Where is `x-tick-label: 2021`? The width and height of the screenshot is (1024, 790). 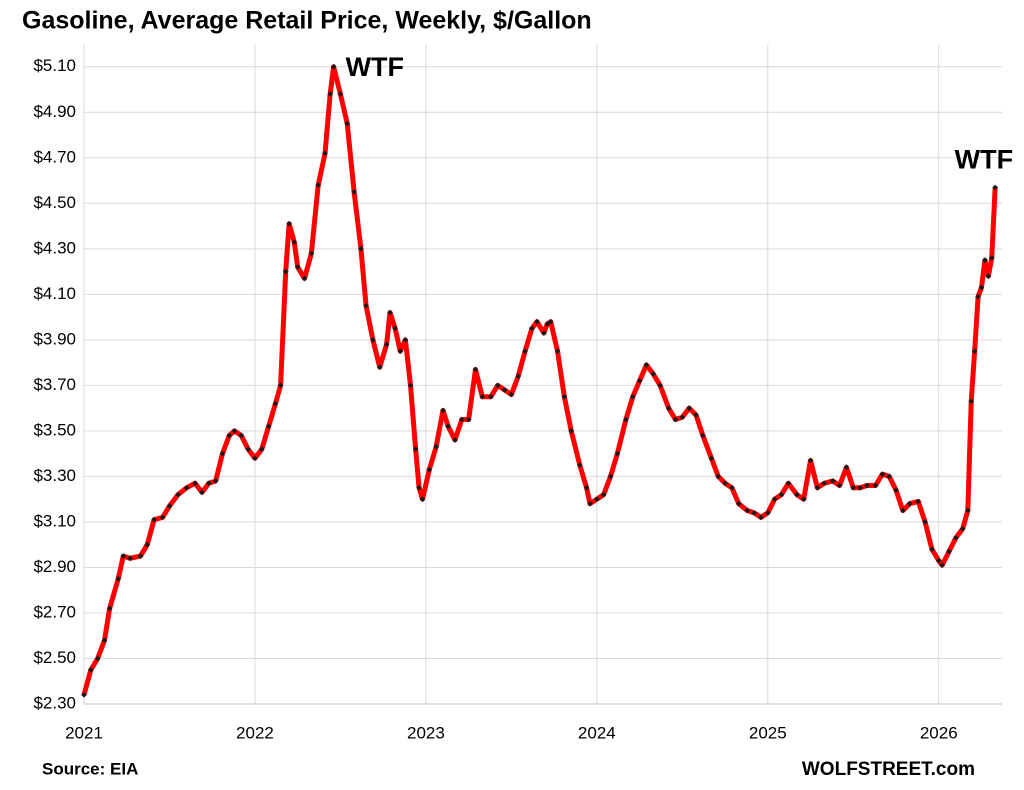 x-tick-label: 2021 is located at coordinates (84, 732).